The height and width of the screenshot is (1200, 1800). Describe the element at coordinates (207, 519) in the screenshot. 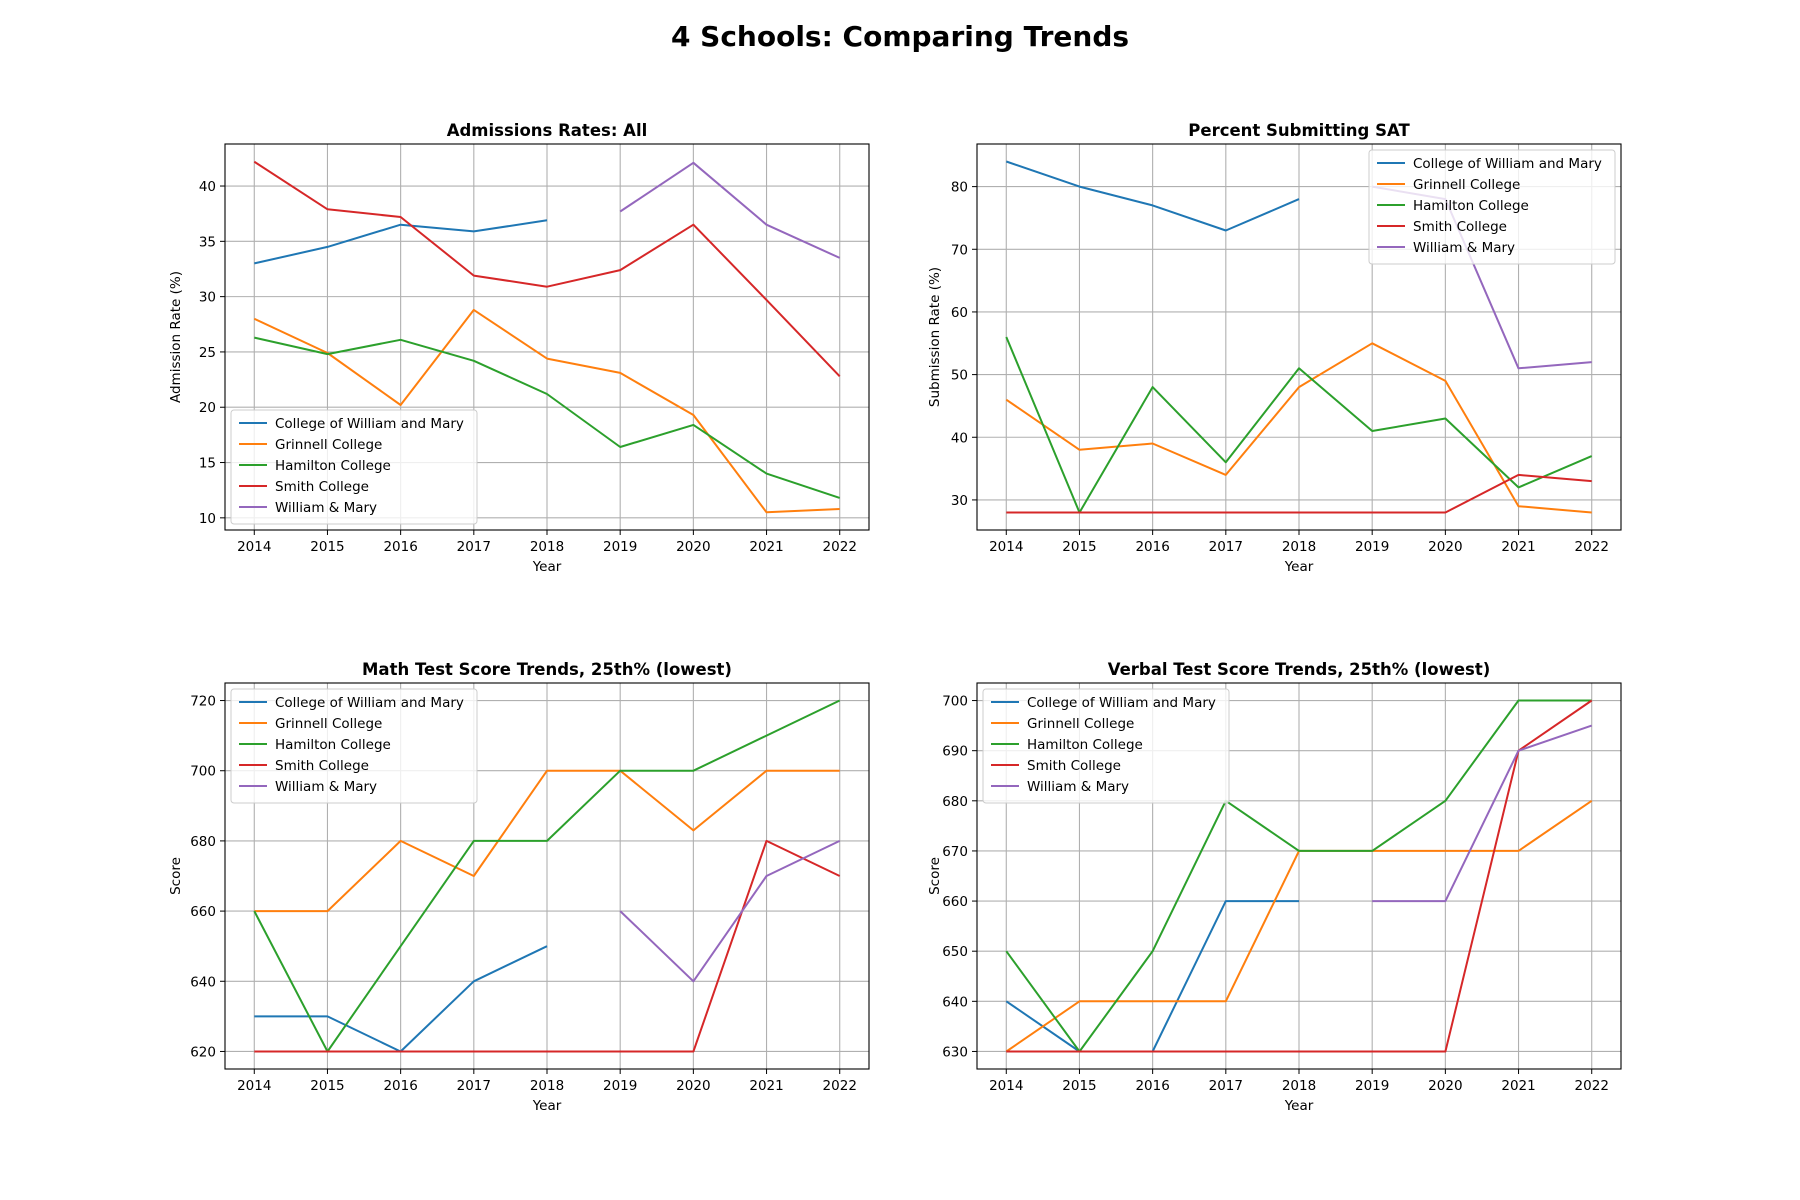

I see `y-tick-label: 10` at that location.